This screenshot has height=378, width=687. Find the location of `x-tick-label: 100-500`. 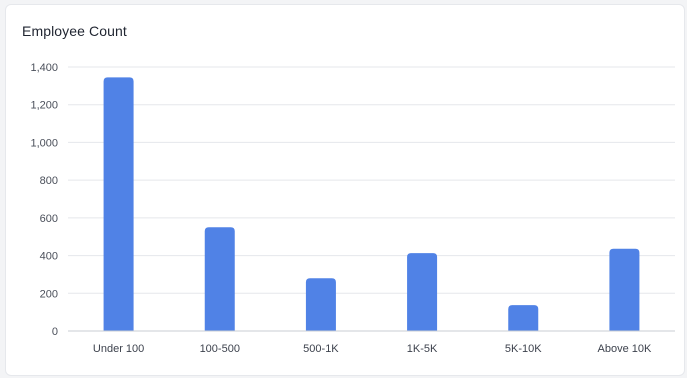

x-tick-label: 100-500 is located at coordinates (220, 349).